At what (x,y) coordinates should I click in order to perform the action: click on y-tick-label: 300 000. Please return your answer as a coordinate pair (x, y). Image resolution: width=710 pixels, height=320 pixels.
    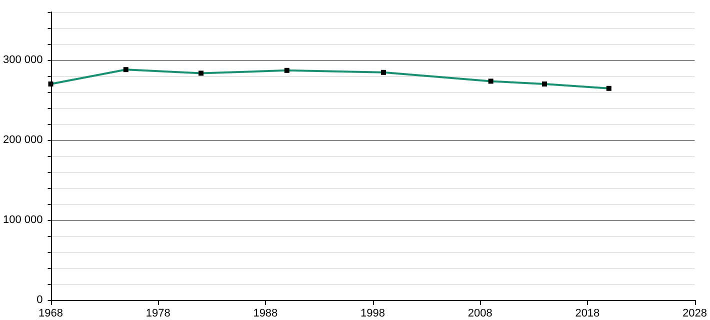
    Looking at the image, I should click on (22, 60).